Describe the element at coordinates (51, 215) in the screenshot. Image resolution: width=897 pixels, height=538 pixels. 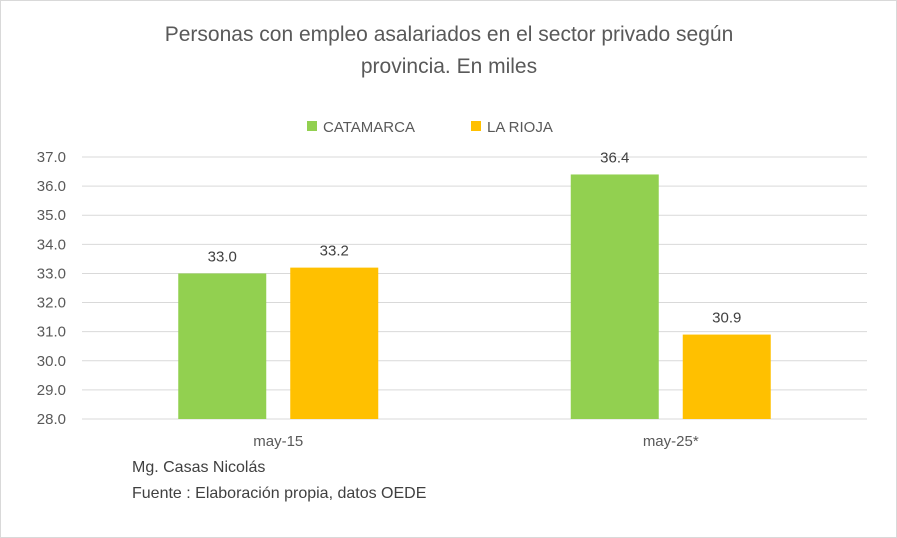
I see `y-tick-label: 35.0` at that location.